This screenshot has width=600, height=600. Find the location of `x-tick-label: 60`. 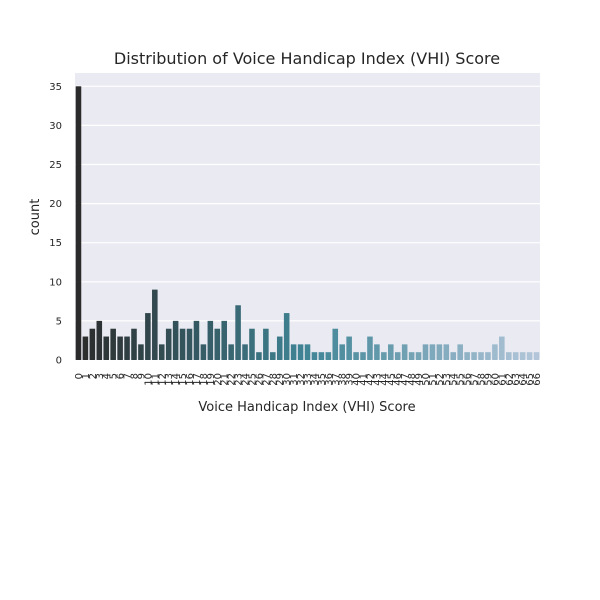

x-tick-label: 60 is located at coordinates (495, 379).